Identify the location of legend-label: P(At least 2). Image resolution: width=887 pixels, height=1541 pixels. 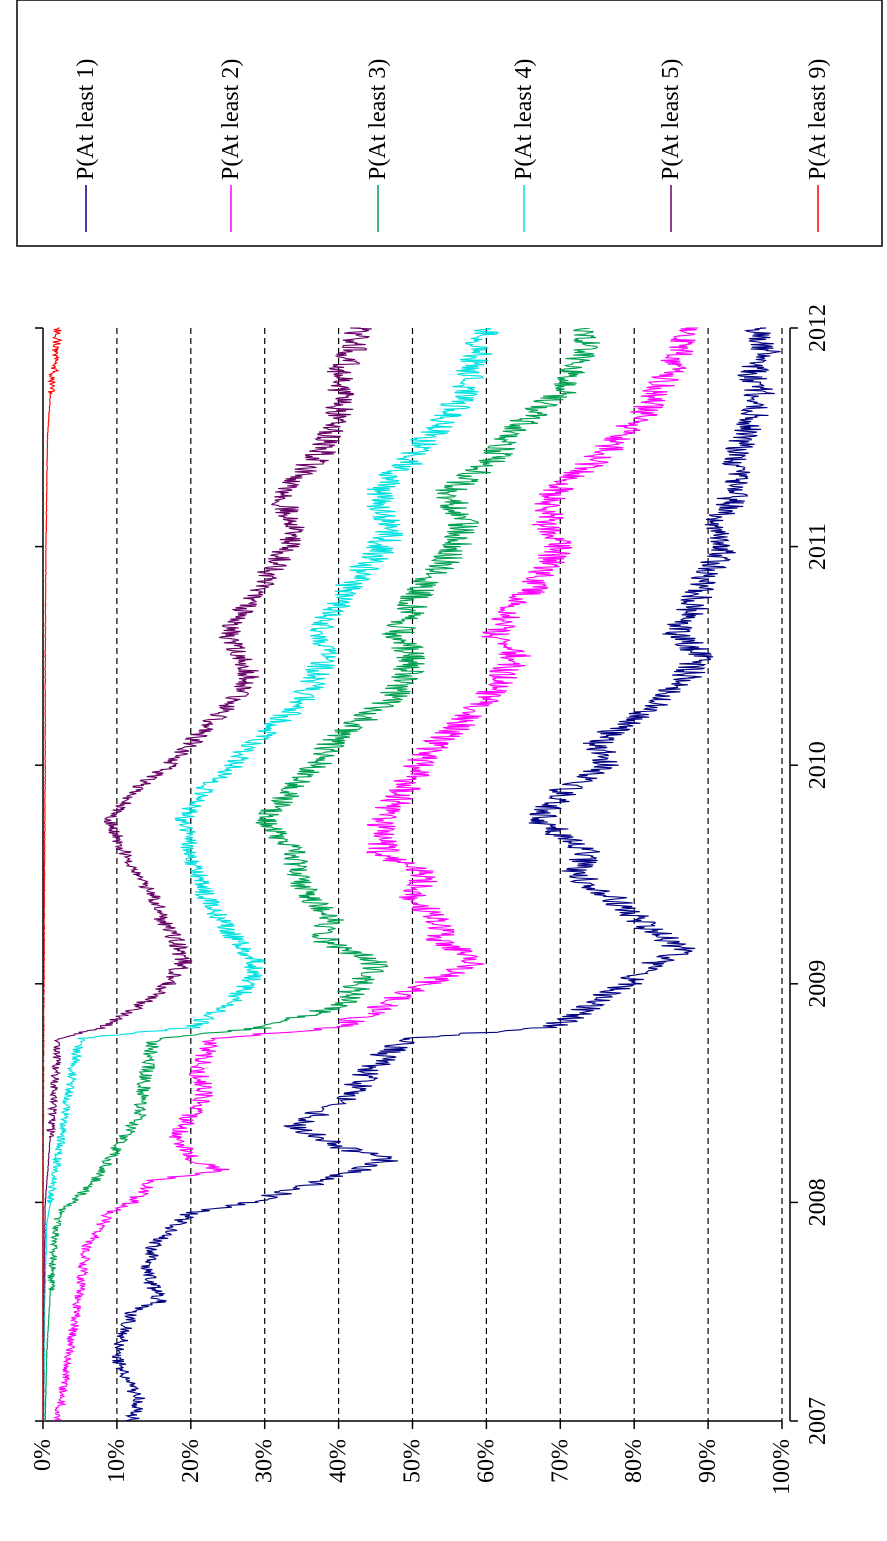
(231, 119).